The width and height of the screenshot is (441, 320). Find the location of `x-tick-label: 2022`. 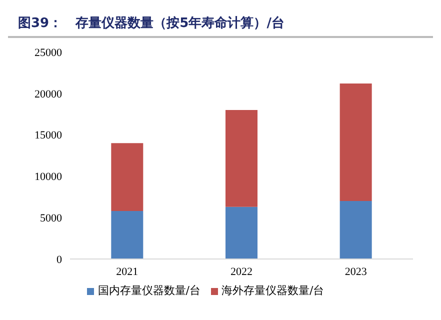

x-tick-label: 2022 is located at coordinates (241, 272).